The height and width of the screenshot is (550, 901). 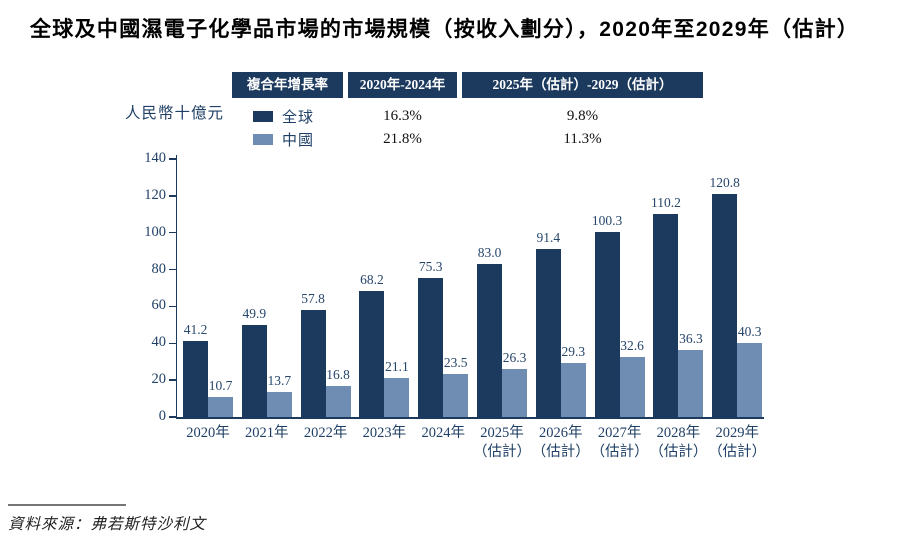 I want to click on bar-value-label: 40.3, so click(x=749, y=331).